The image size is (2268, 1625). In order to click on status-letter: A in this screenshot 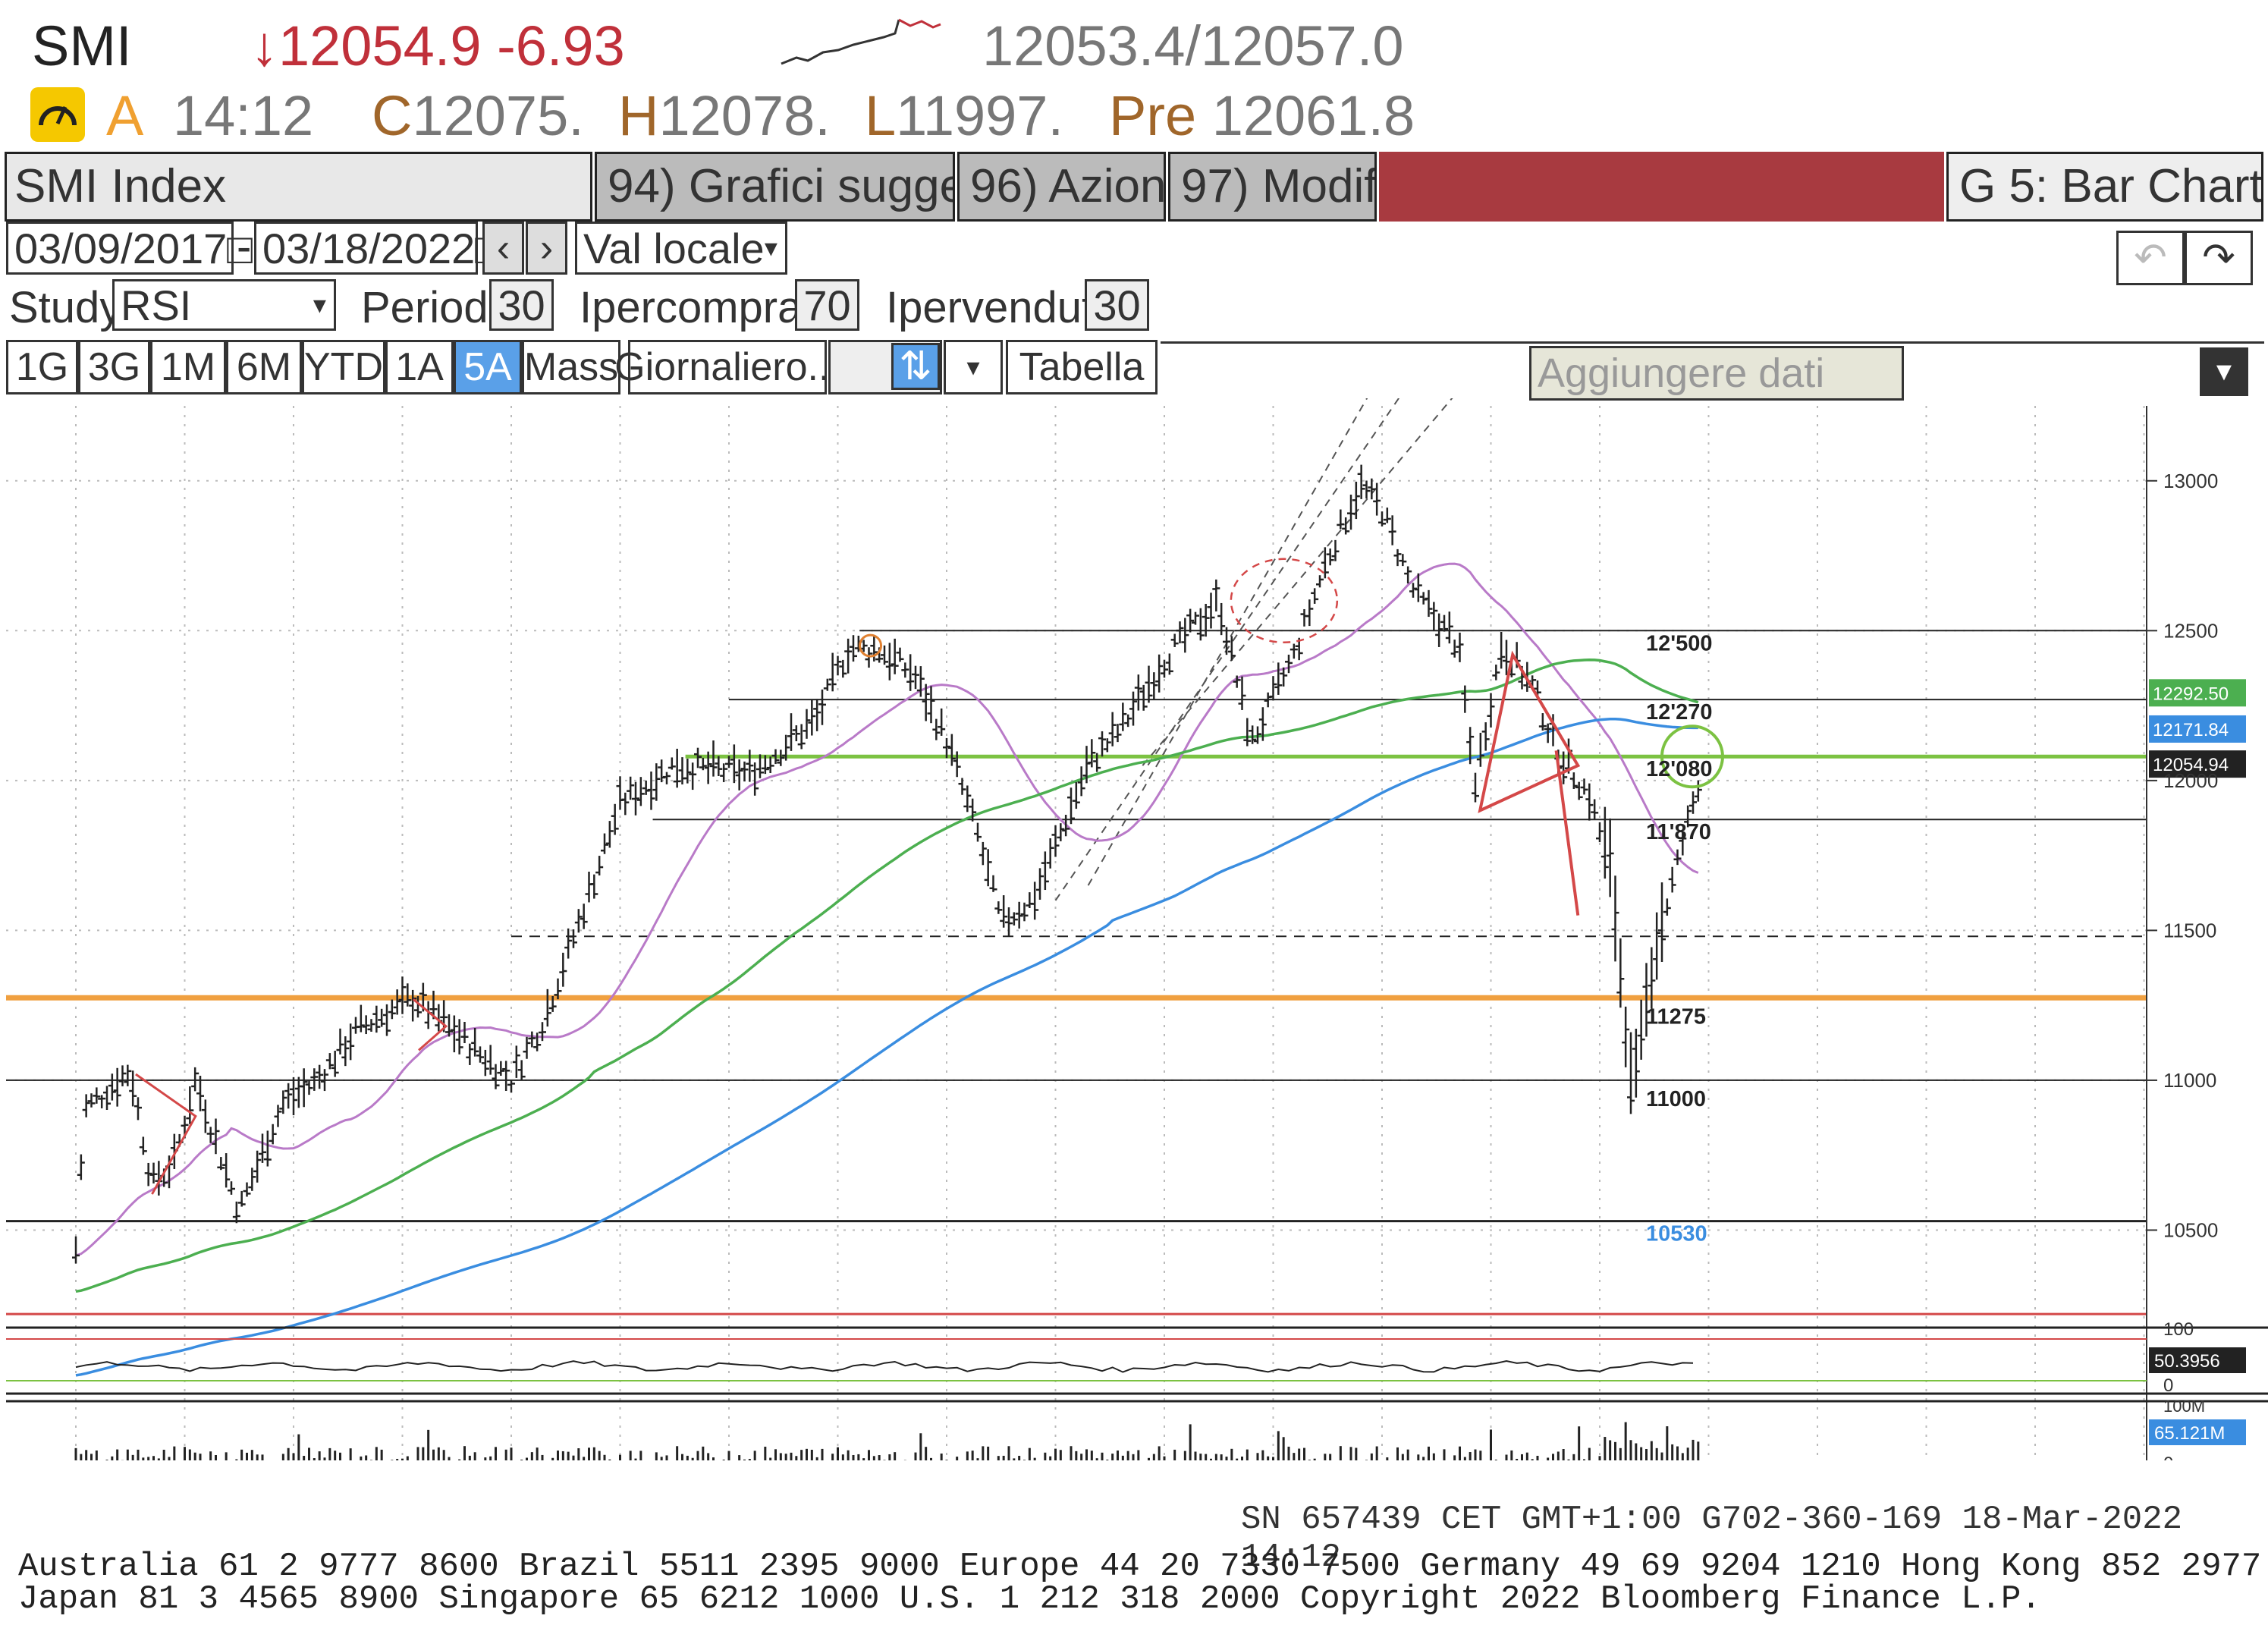, I will do `click(125, 115)`.